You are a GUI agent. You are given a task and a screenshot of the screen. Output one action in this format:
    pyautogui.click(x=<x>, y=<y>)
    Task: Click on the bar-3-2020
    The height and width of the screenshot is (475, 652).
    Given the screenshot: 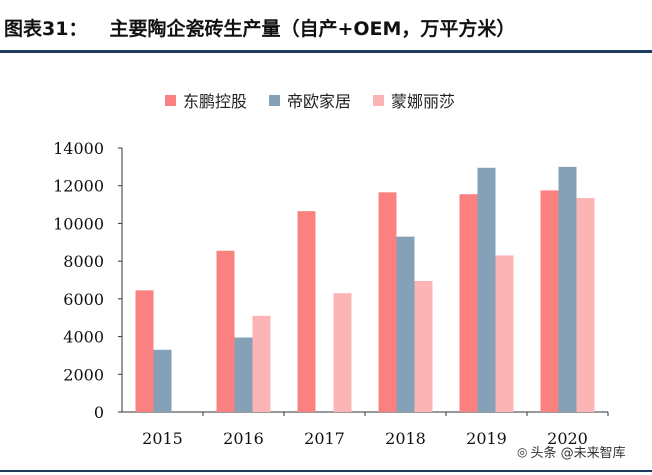 What is the action you would take?
    pyautogui.click(x=585, y=304)
    